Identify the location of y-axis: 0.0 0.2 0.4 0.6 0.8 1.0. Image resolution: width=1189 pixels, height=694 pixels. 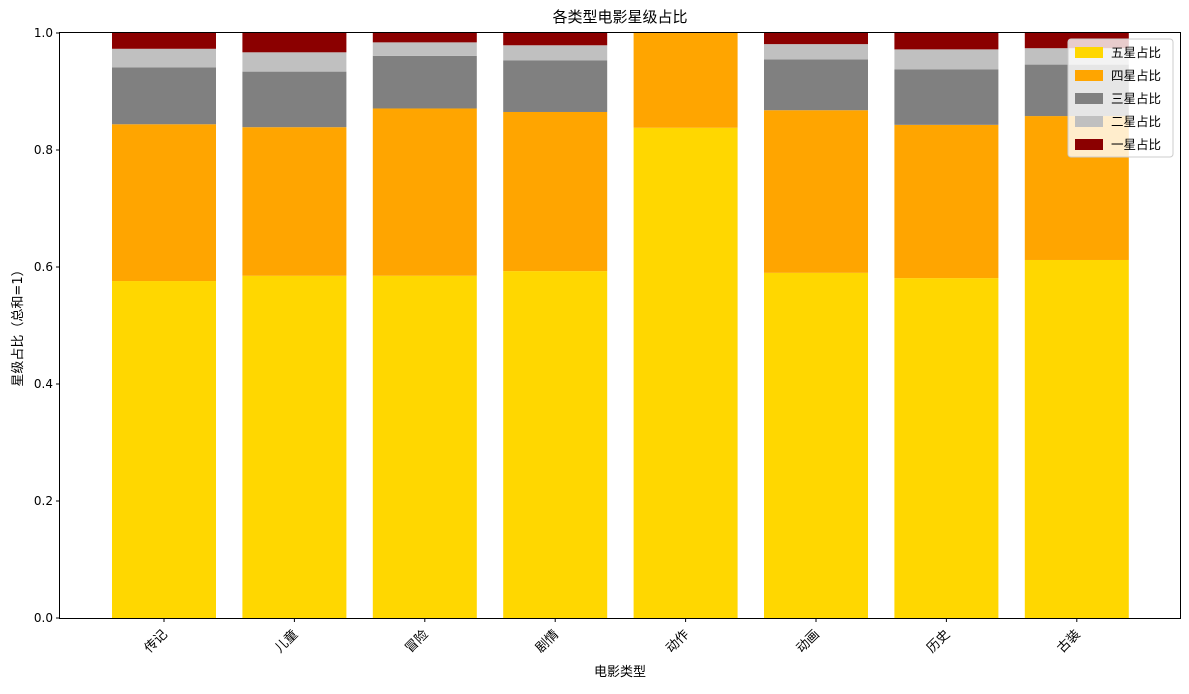
(47, 325).